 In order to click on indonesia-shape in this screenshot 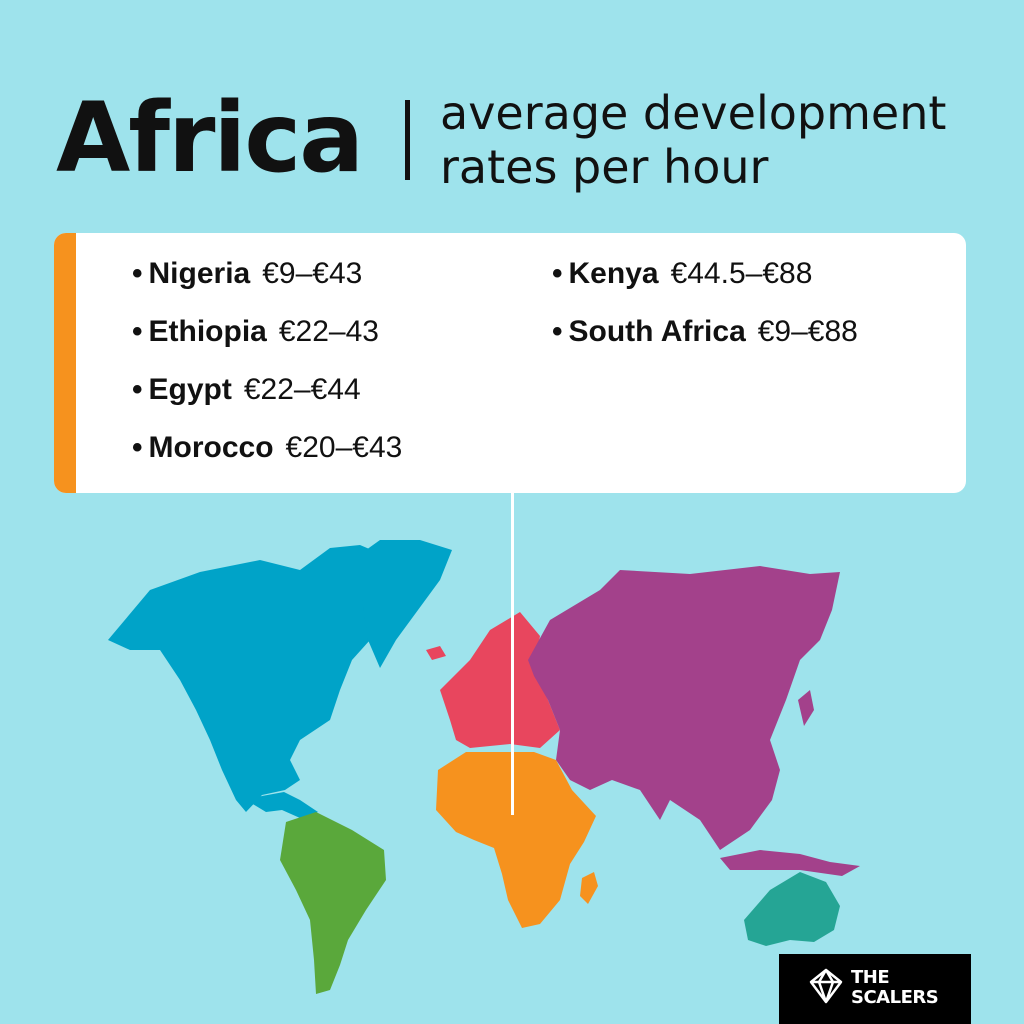, I will do `click(790, 863)`.